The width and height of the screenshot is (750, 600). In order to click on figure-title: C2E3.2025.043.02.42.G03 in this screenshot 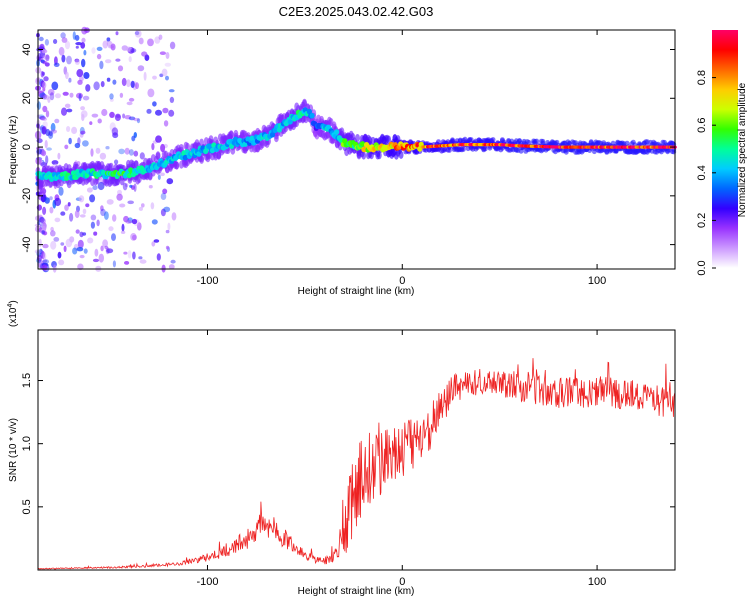, I will do `click(356, 11)`.